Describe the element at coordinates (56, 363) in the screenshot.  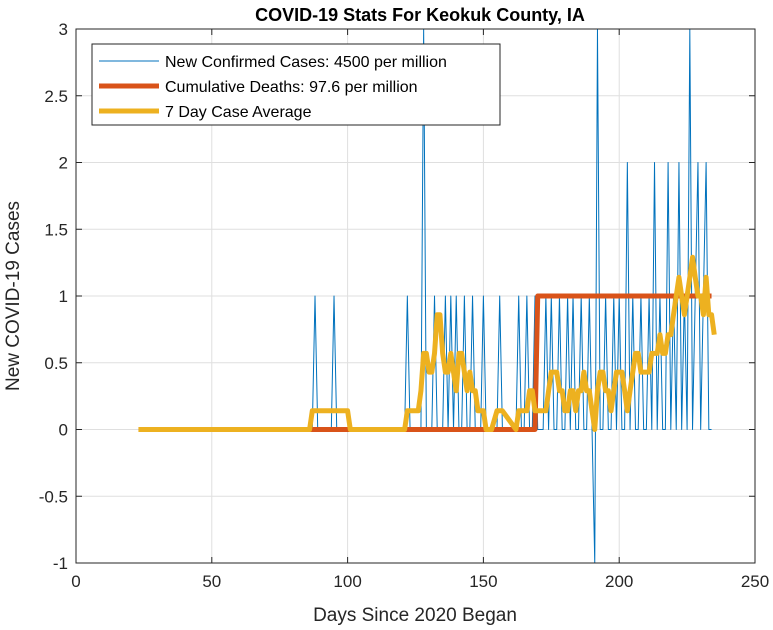
I see `y-tick-label: 0.5` at that location.